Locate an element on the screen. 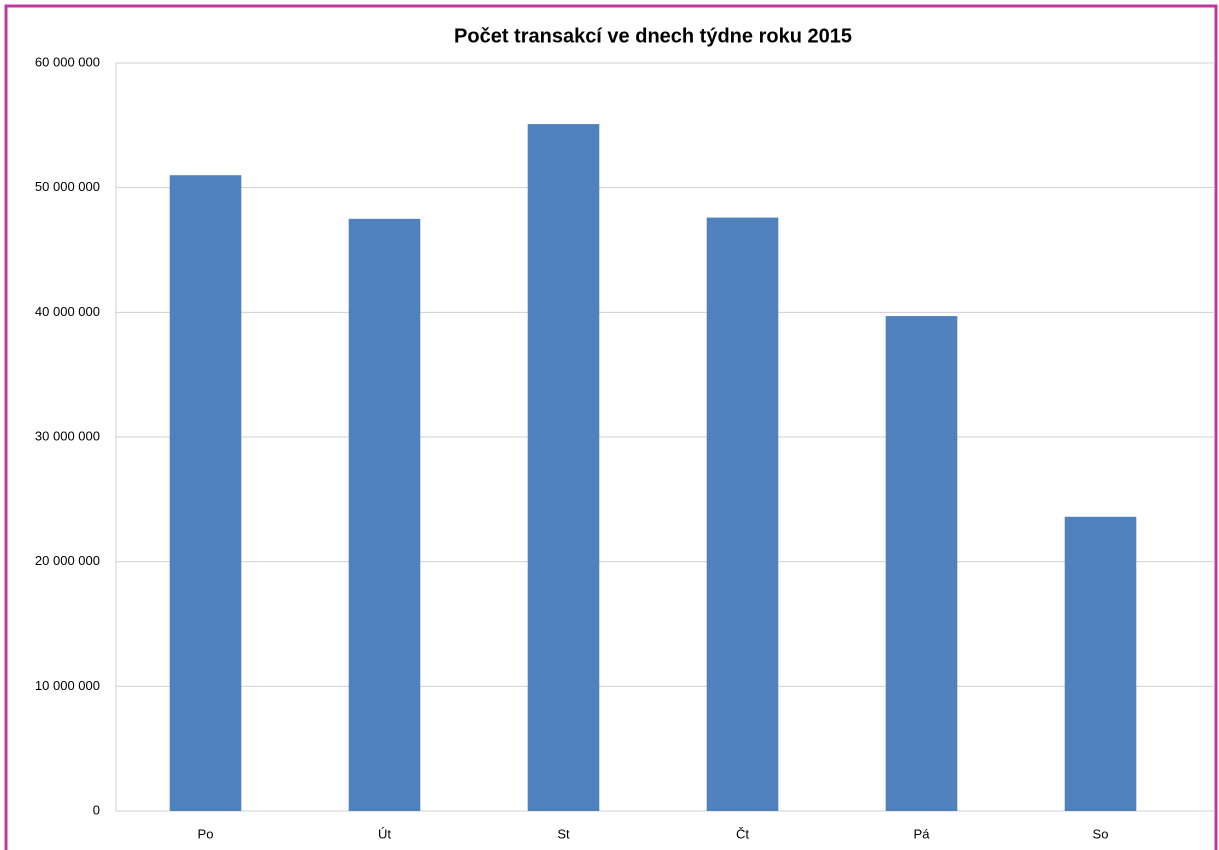  y-tick-label: 20 000 000 is located at coordinates (67, 560).